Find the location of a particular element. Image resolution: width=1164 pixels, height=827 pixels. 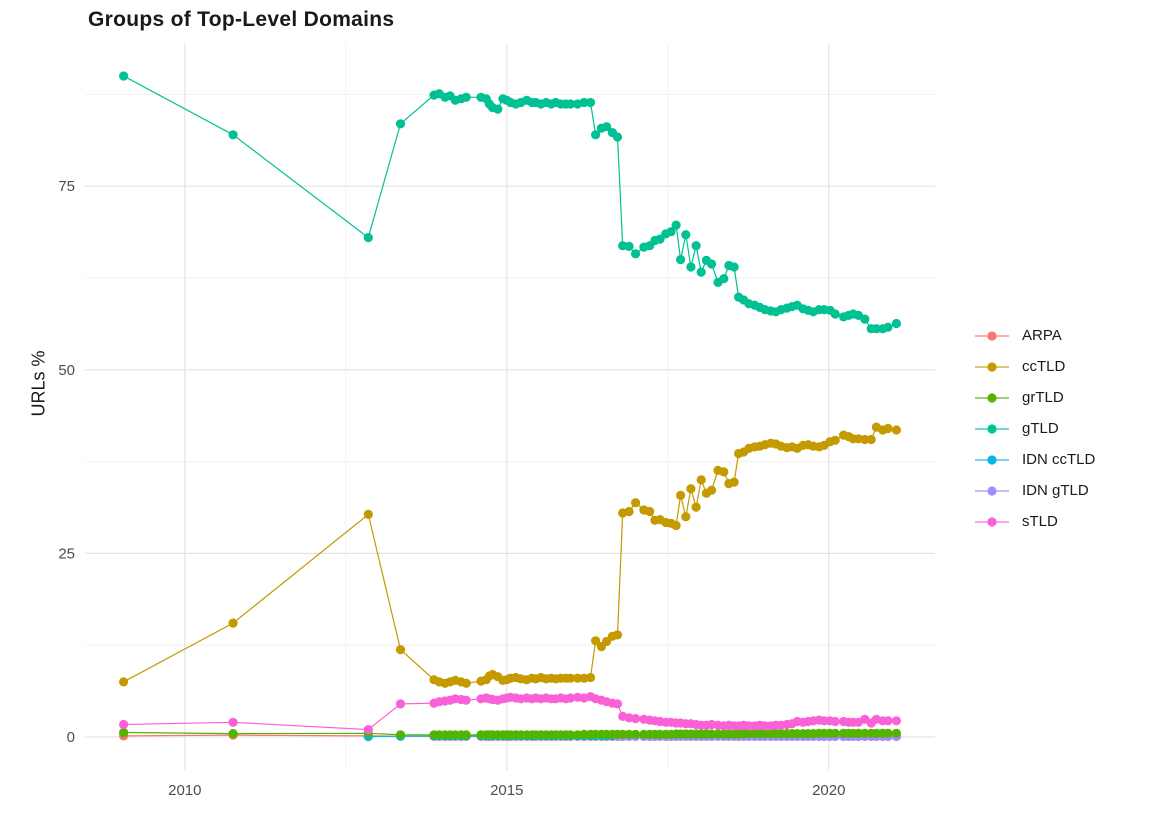

legend-entry-IDN-ccTLD: IDN ccTLD is located at coordinates (1034, 459).